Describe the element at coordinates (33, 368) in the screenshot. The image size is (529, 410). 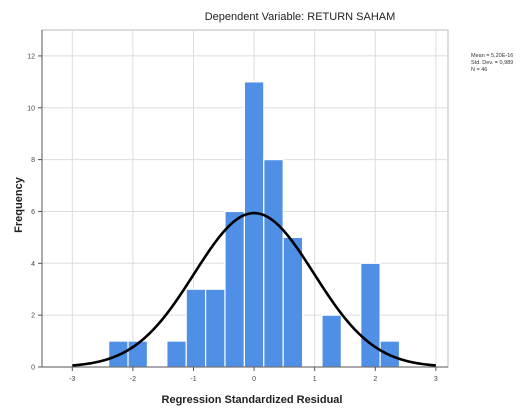
I see `y-tick-label: 0` at that location.